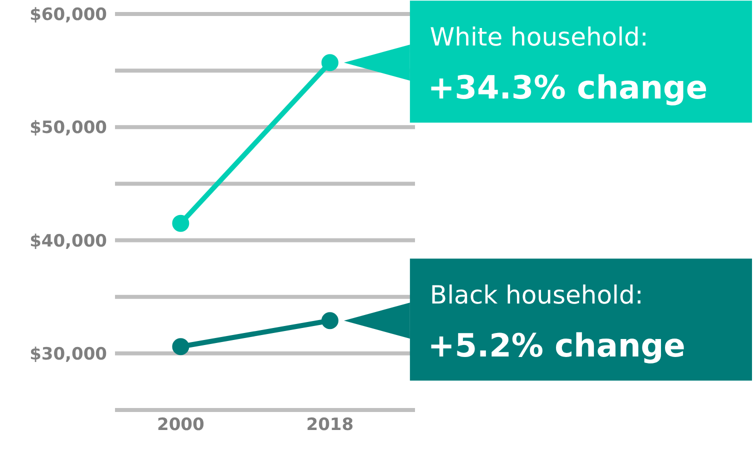 The image size is (754, 455). What do you see at coordinates (69, 241) in the screenshot?
I see `y-tick-label: $40,000` at bounding box center [69, 241].